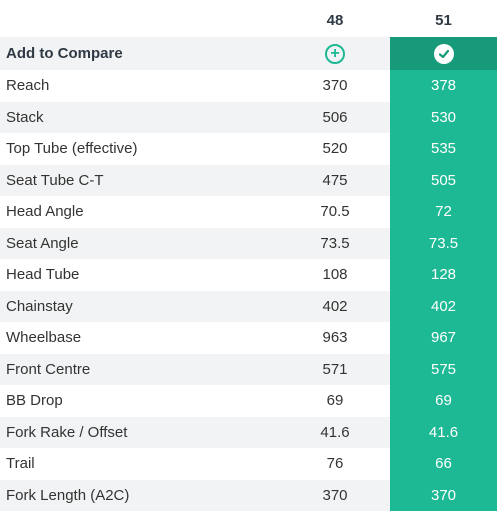 The image size is (497, 514). Describe the element at coordinates (335, 401) in the screenshot. I see `value-size-48: 69` at that location.